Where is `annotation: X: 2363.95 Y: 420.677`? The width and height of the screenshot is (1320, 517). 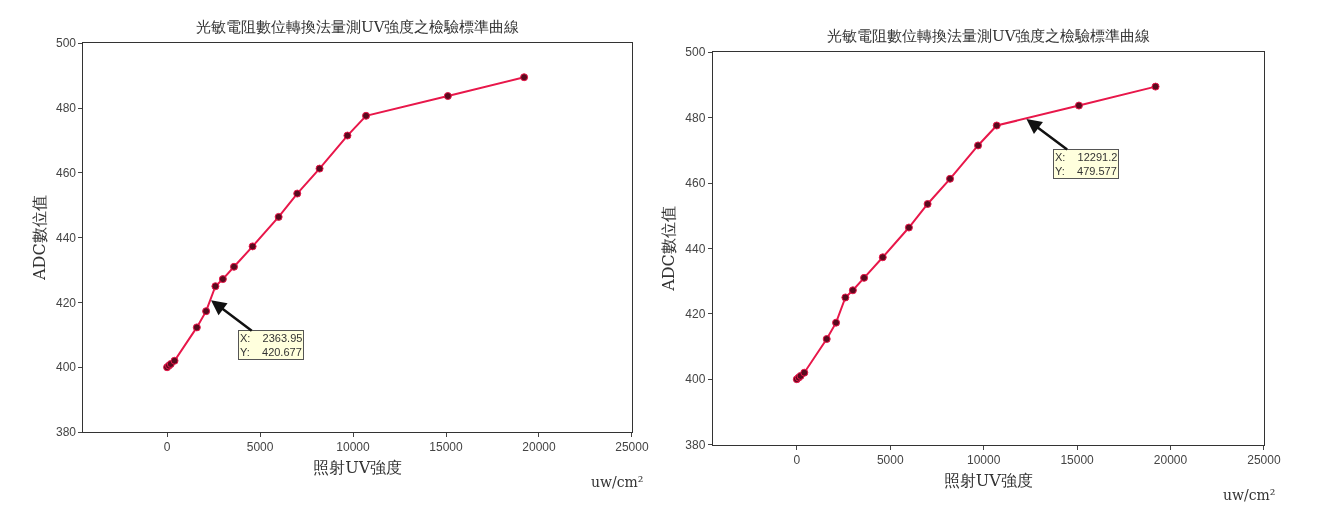
annotation: X: 2363.95 Y: 420.677 is located at coordinates (271, 345).